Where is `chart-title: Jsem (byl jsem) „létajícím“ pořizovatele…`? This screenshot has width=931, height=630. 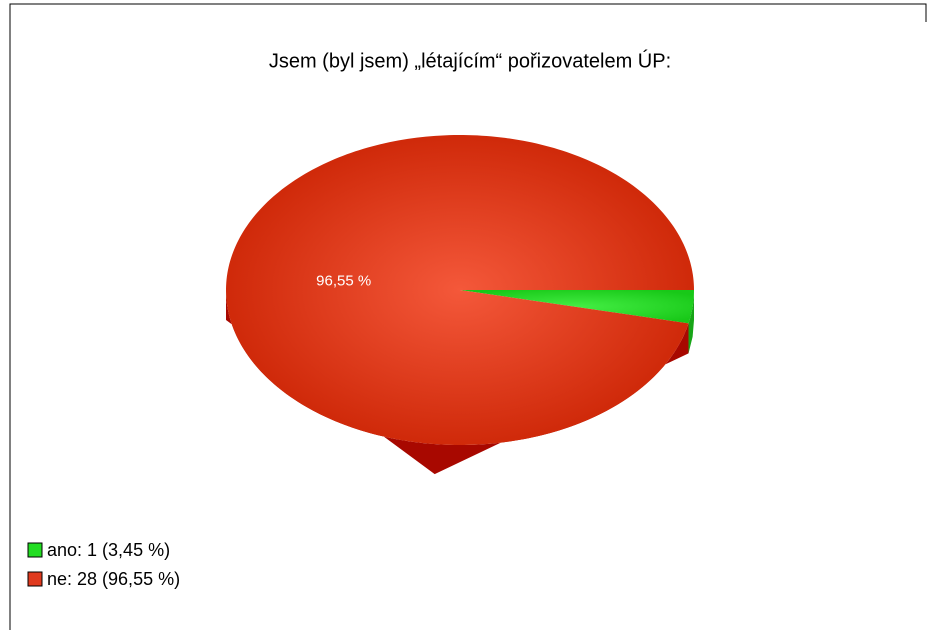
chart-title: Jsem (byl jsem) „létajícím“ pořizovatele… is located at coordinates (470, 60).